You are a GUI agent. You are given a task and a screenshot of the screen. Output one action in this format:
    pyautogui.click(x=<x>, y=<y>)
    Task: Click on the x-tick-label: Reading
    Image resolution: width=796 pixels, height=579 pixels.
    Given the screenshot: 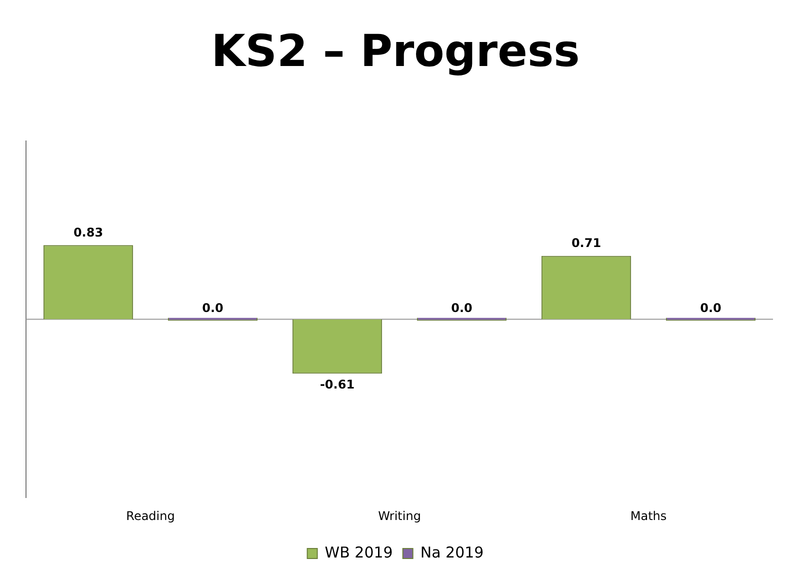 What is the action you would take?
    pyautogui.click(x=150, y=515)
    